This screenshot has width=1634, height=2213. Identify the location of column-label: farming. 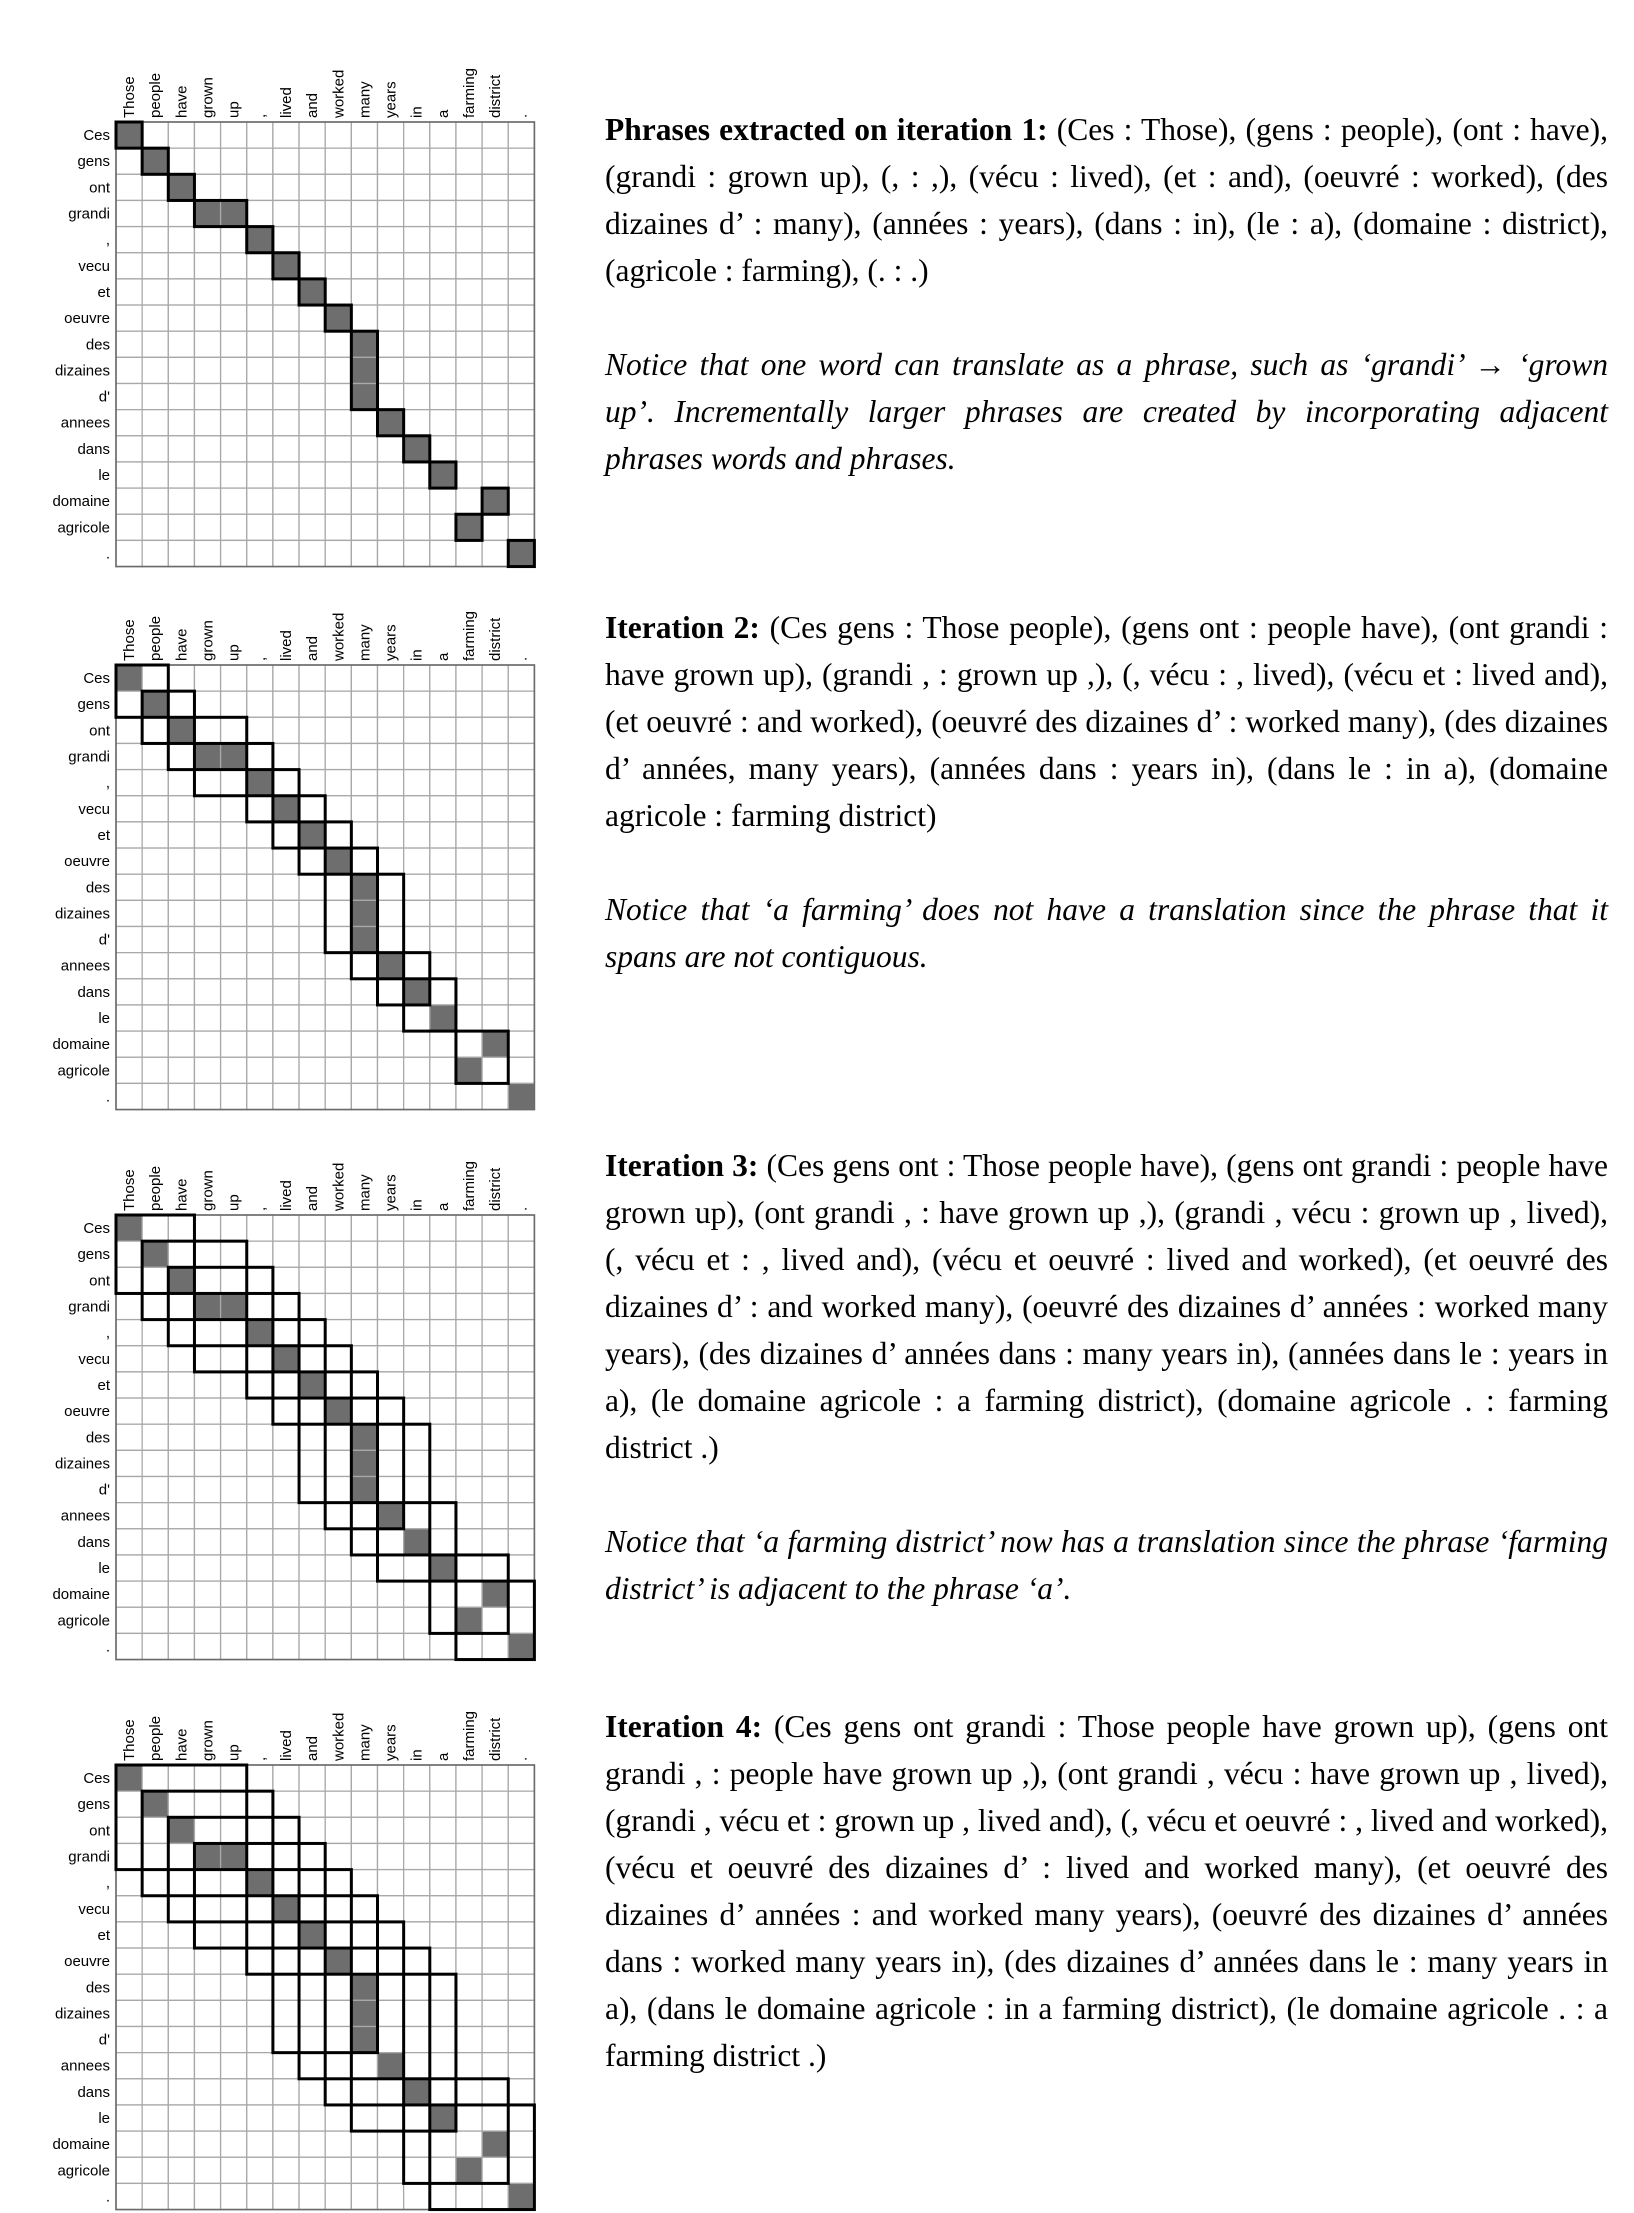
(469, 1186).